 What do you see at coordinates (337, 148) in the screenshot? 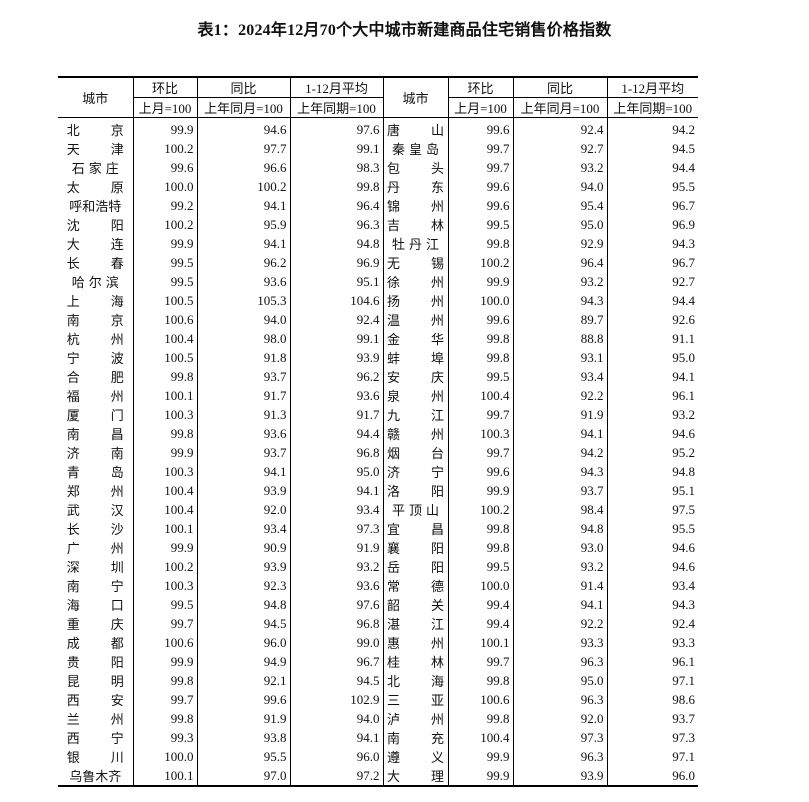
I see `avg-value-left: 99.1` at bounding box center [337, 148].